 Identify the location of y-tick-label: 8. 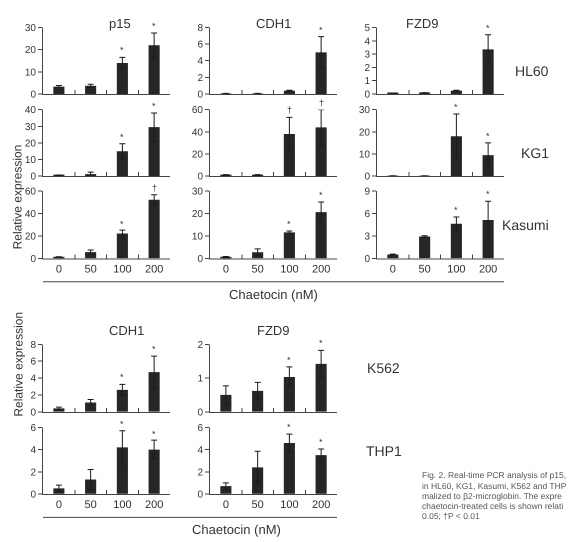
(33, 345).